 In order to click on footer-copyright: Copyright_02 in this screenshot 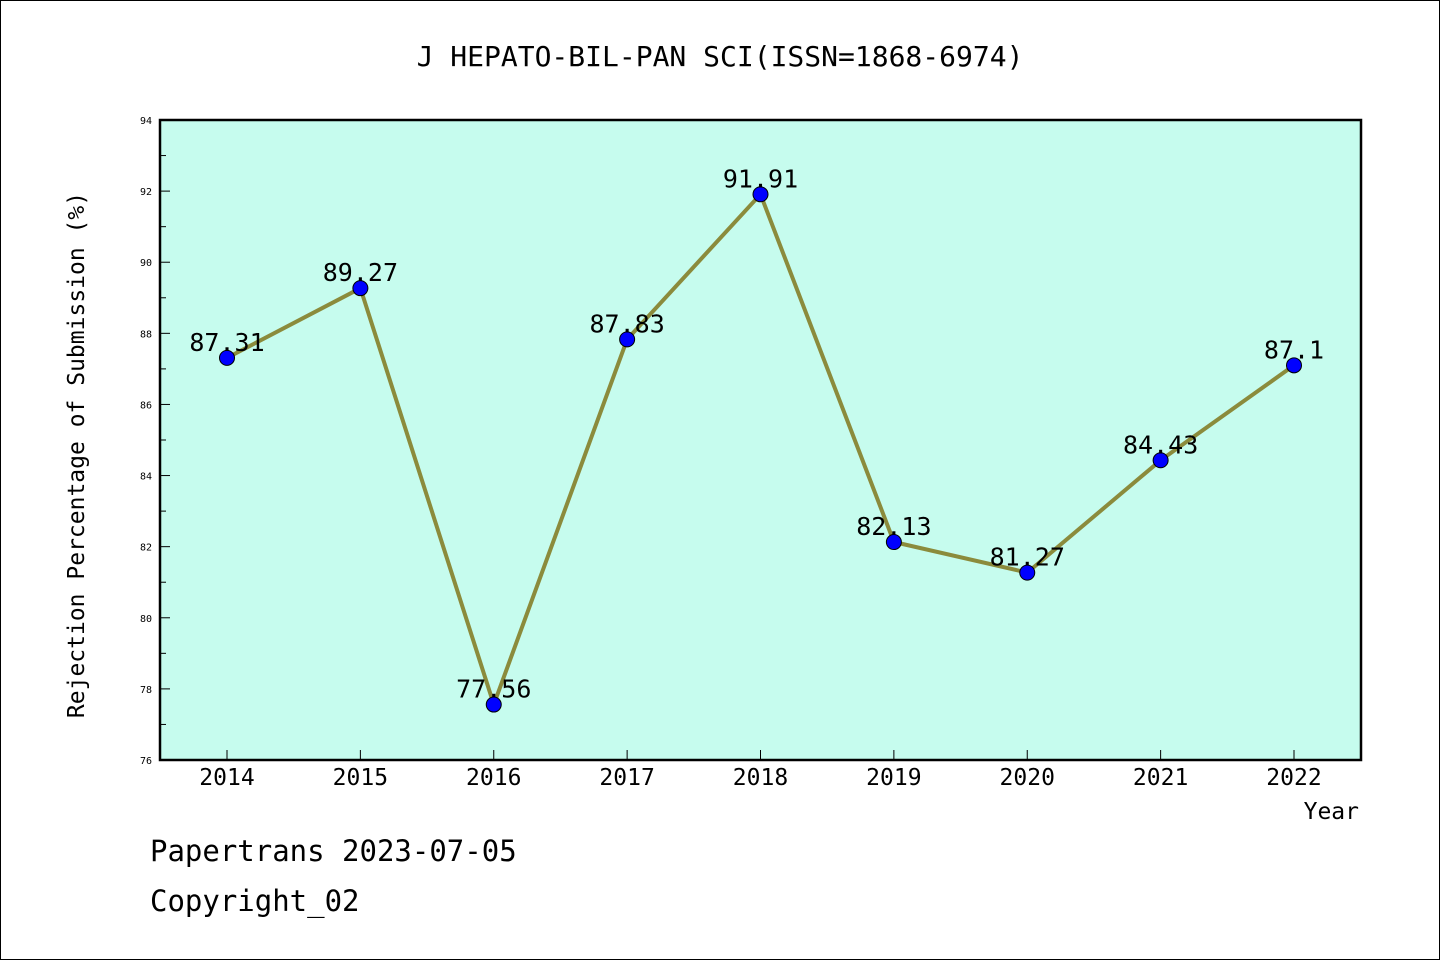, I will do `click(255, 901)`.